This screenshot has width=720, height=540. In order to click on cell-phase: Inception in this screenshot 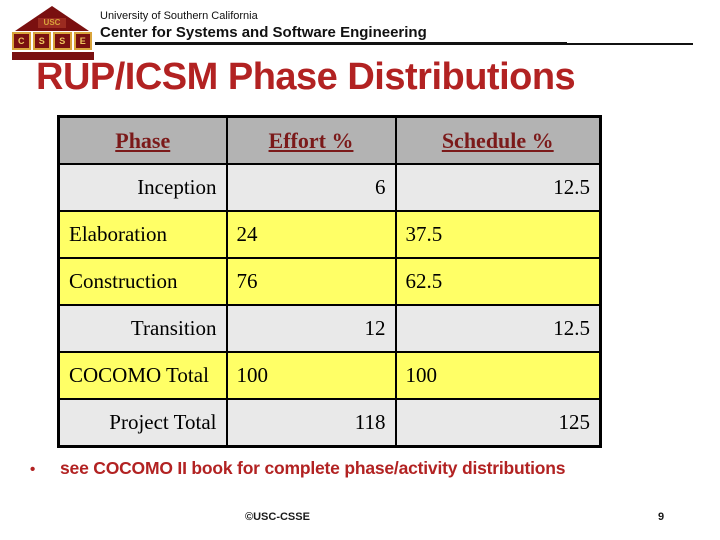, I will do `click(142, 187)`.